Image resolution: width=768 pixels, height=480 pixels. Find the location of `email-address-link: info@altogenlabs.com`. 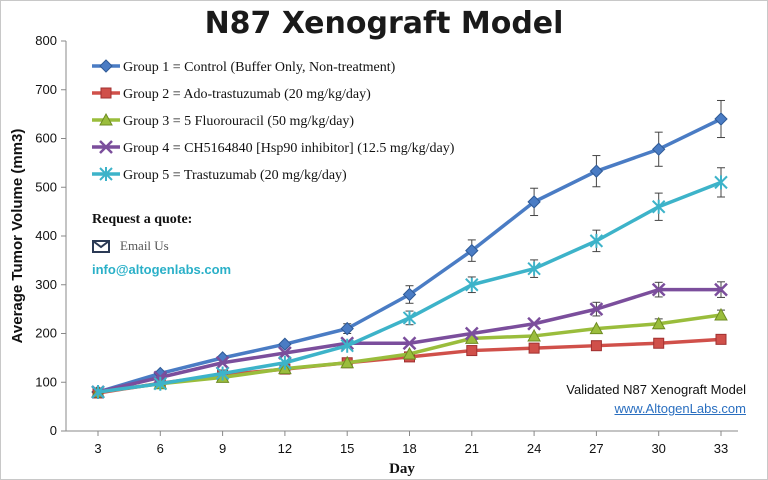

email-address-link: info@altogenlabs.com is located at coordinates (162, 269).